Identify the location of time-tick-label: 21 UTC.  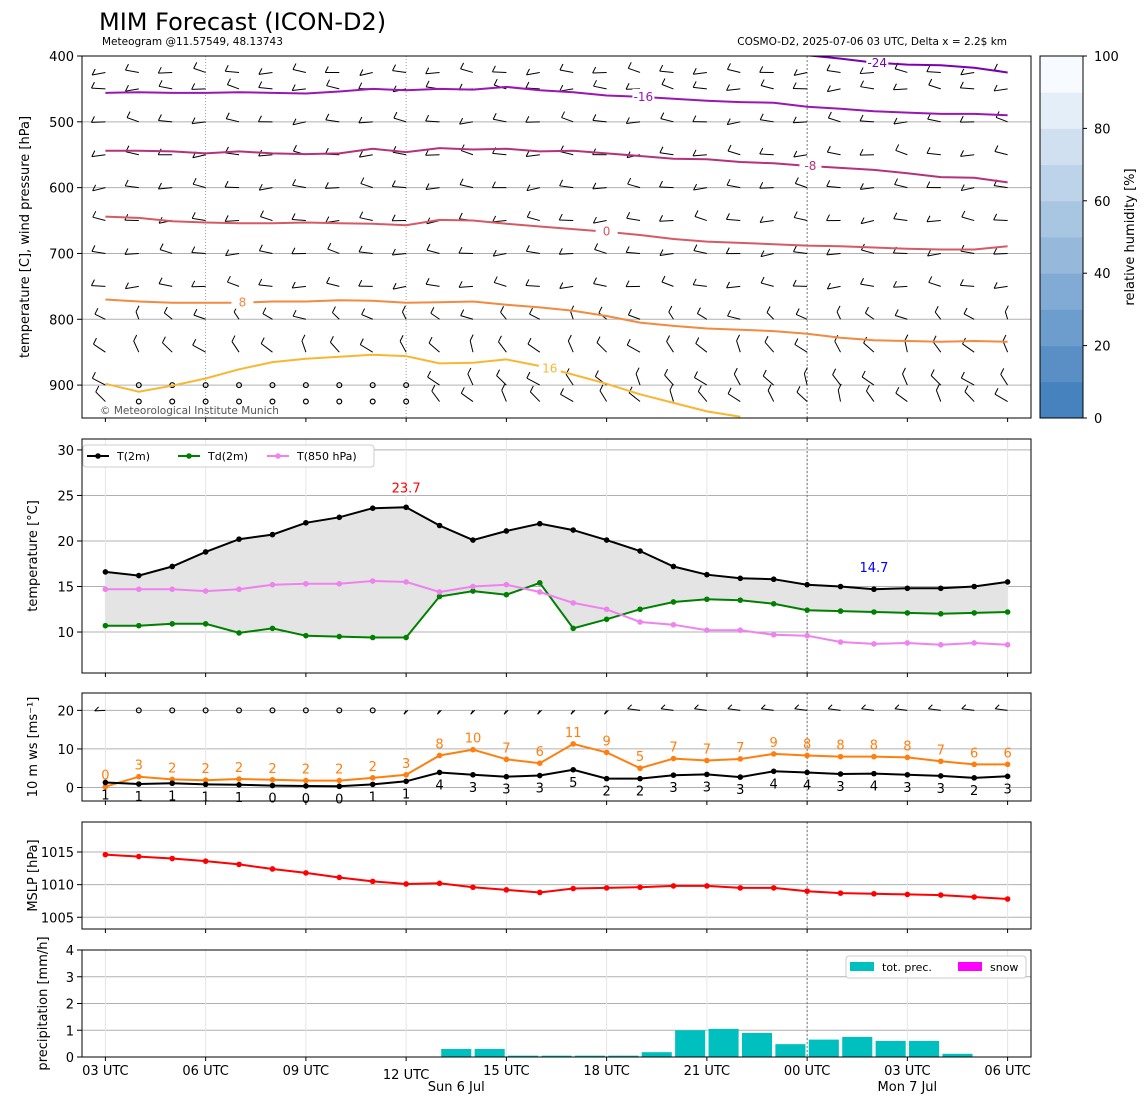
(707, 1071).